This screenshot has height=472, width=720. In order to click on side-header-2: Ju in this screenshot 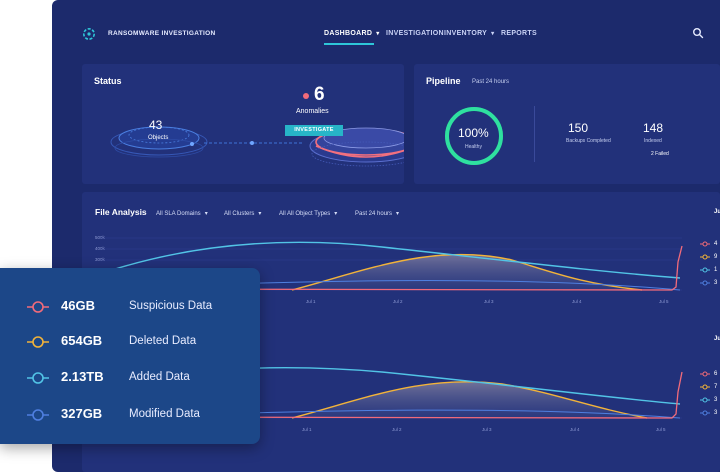, I will do `click(717, 339)`.